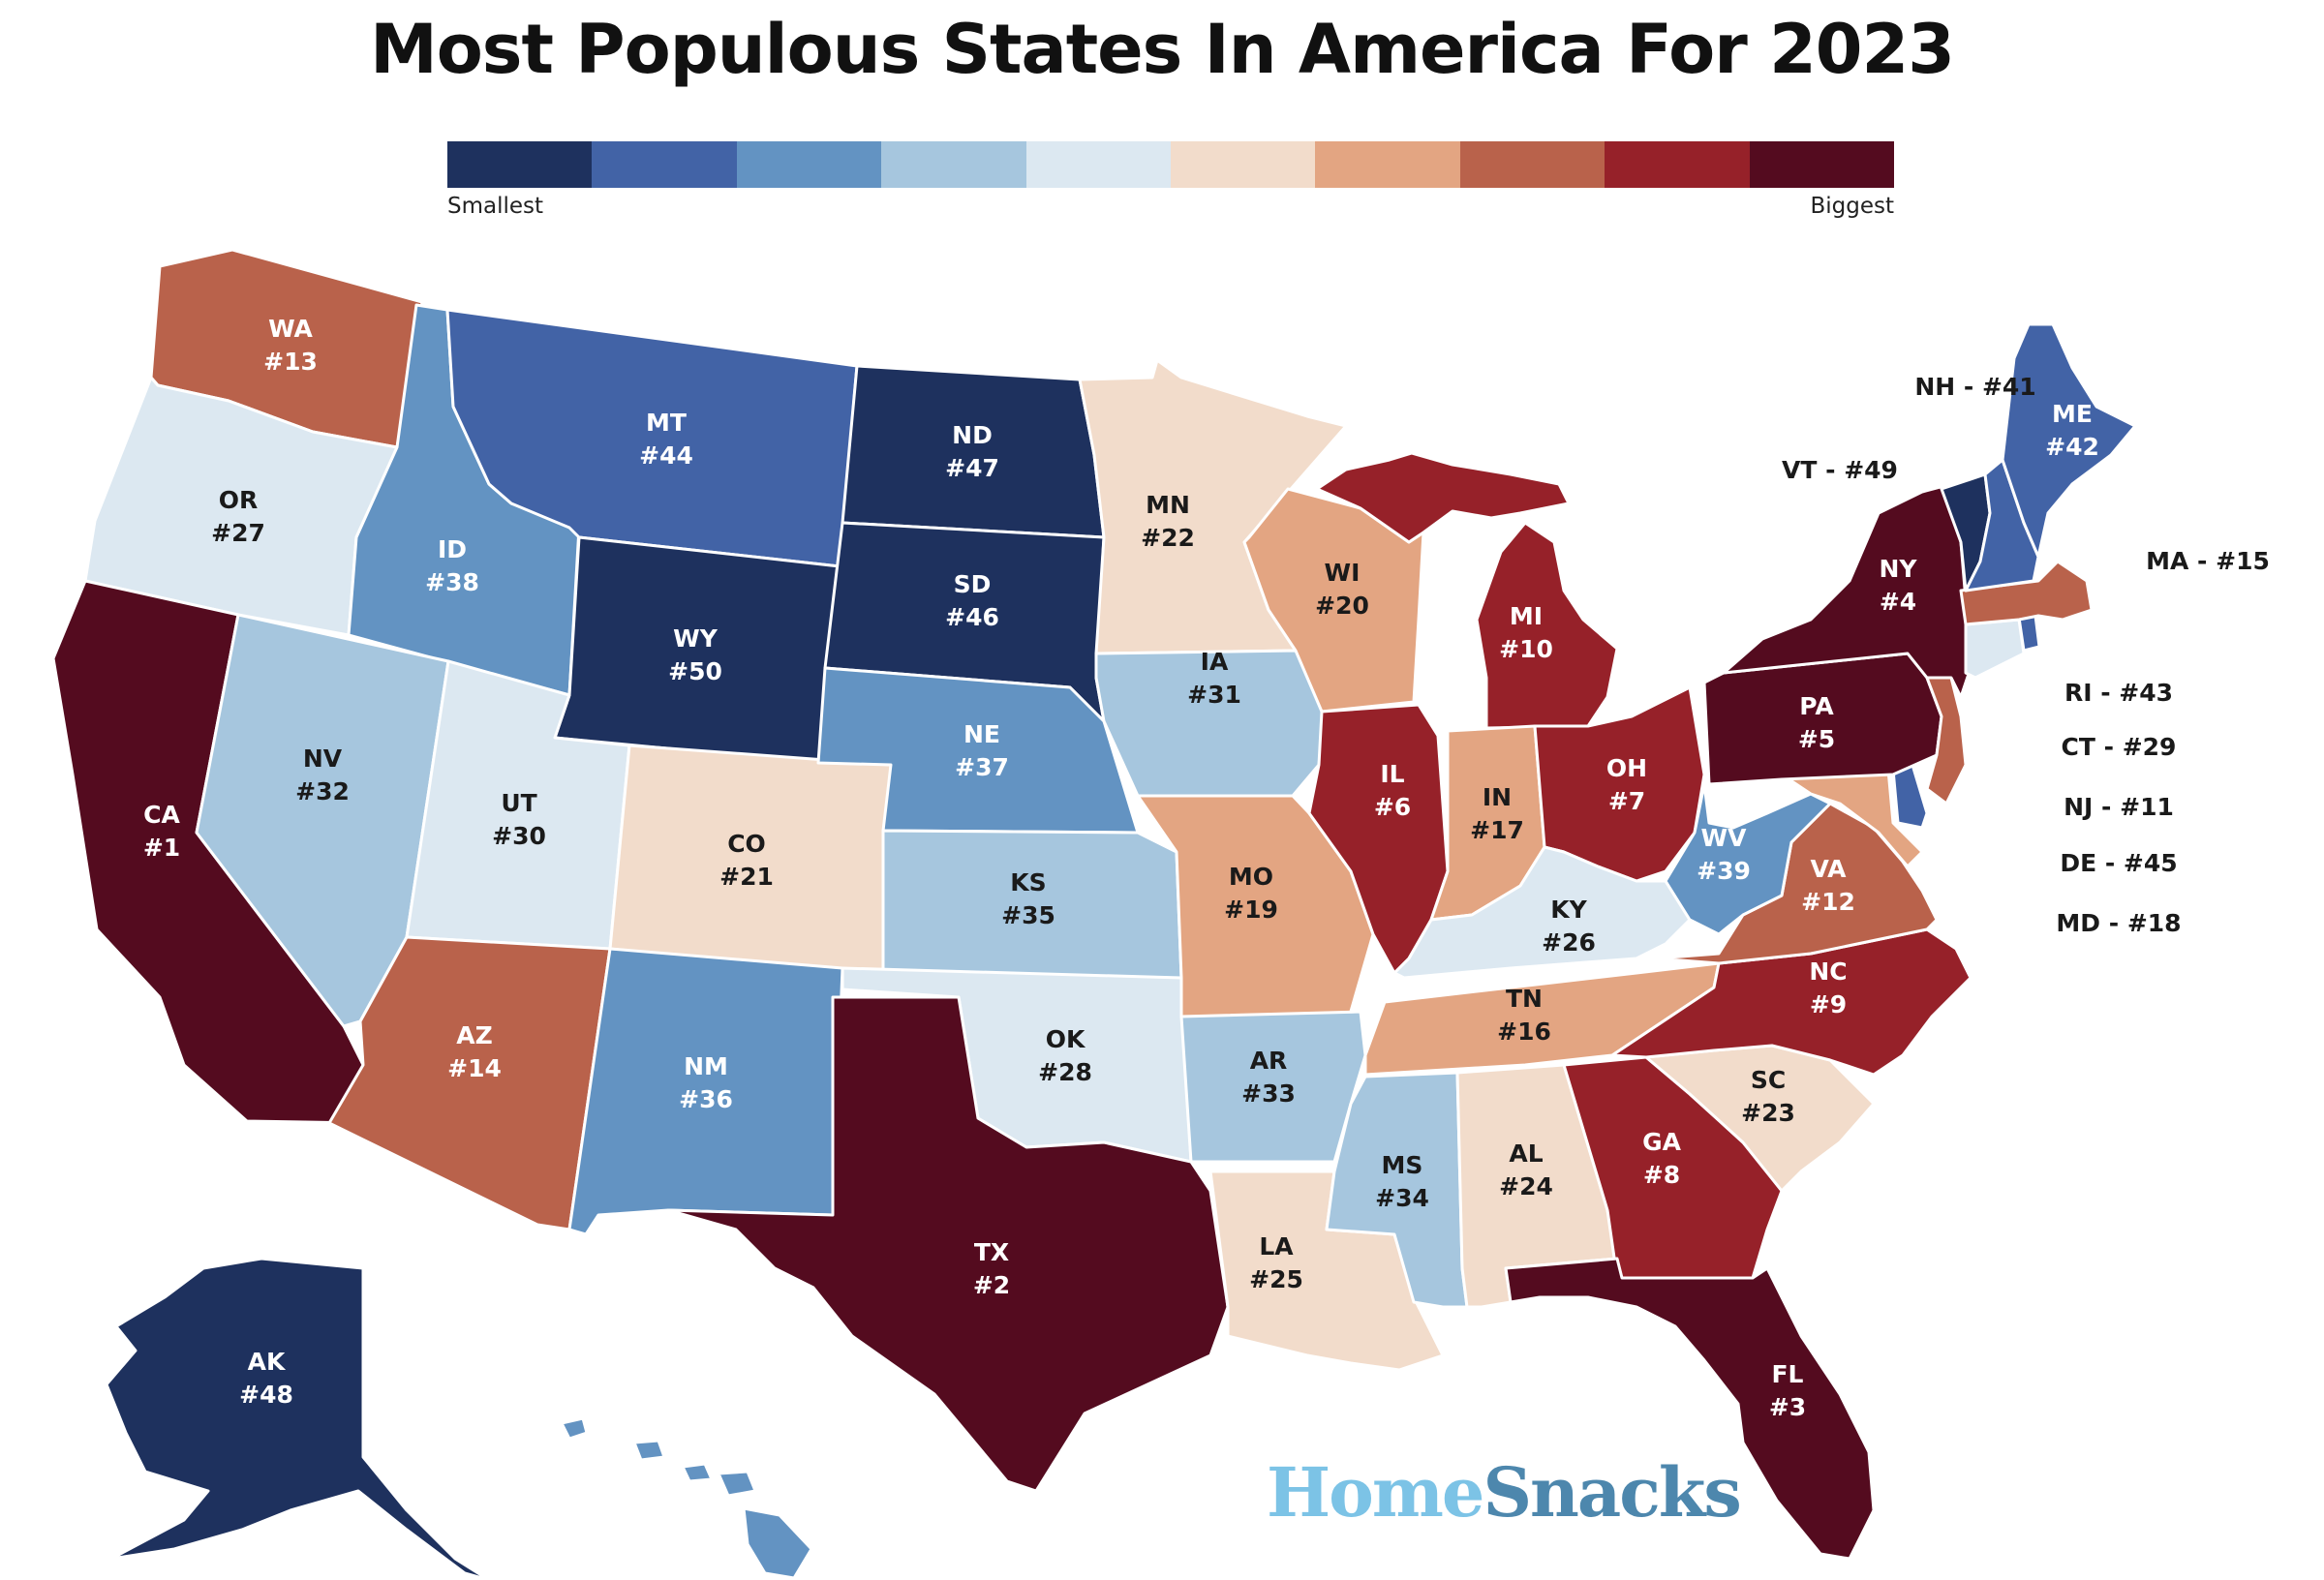  What do you see at coordinates (1375, 1492) in the screenshot?
I see `logo-home-text: Home` at bounding box center [1375, 1492].